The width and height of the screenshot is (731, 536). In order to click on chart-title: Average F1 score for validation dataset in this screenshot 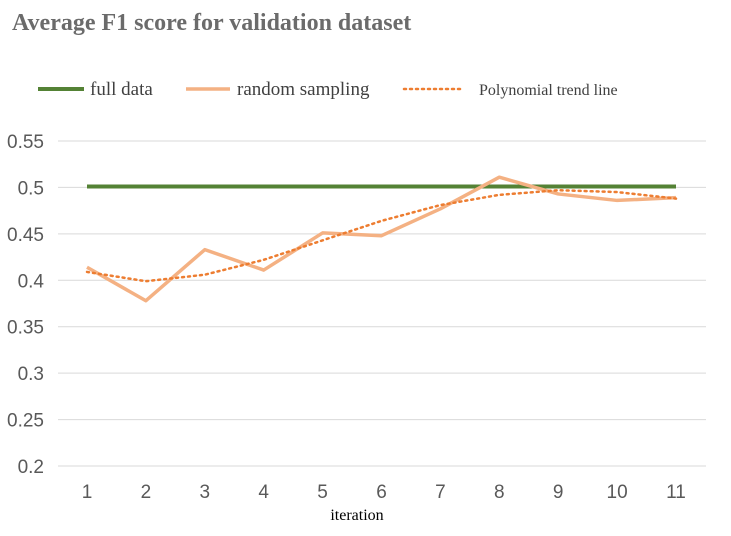, I will do `click(212, 23)`.